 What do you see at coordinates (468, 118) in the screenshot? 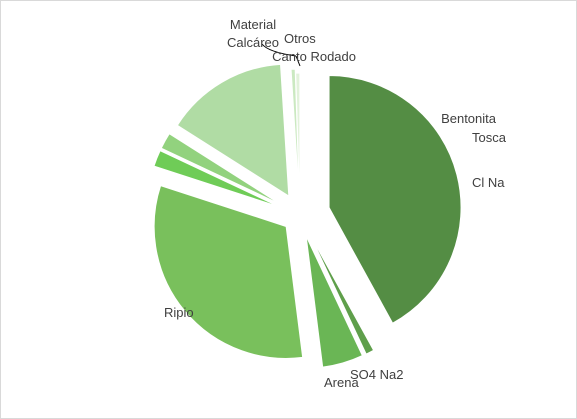
I see `slice-label: Bentonita` at bounding box center [468, 118].